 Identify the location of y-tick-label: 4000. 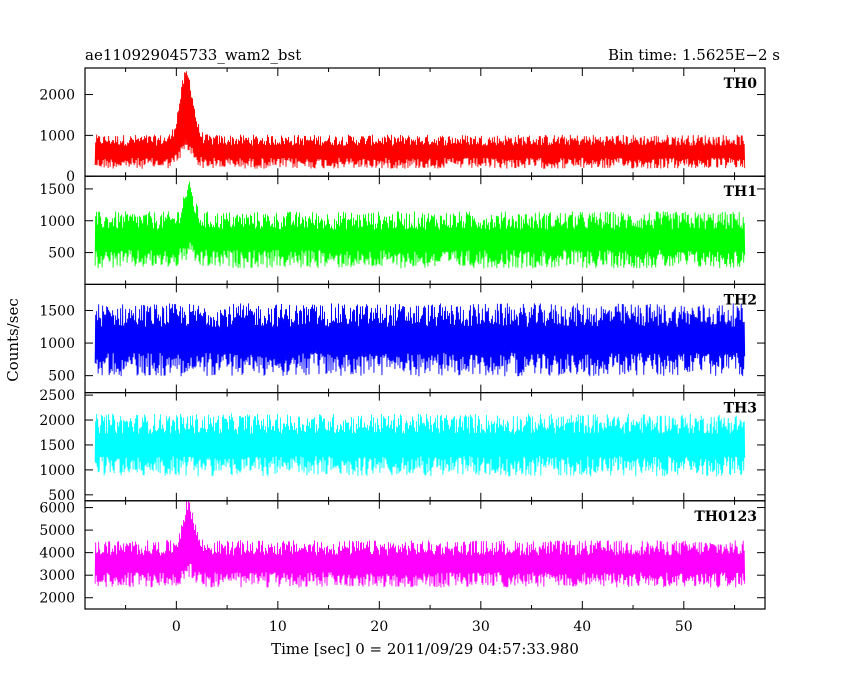
(57, 554).